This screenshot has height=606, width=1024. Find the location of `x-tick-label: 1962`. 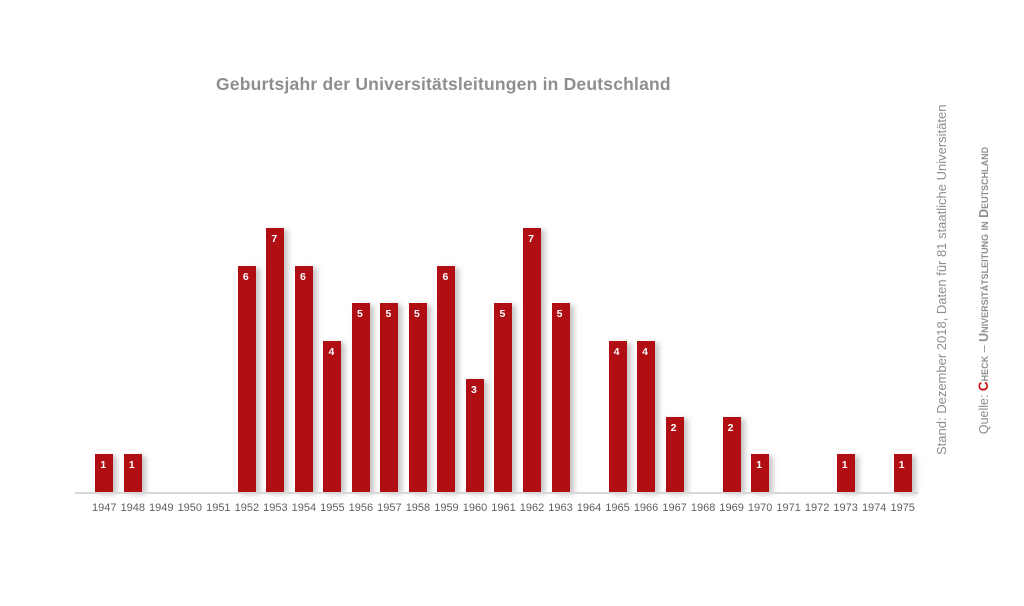

x-tick-label: 1962 is located at coordinates (532, 508).